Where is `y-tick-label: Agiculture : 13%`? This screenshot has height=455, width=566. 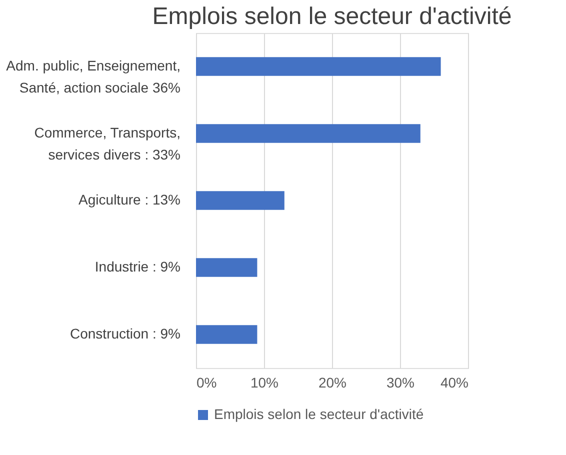
y-tick-label: Agiculture : 13% is located at coordinates (129, 200).